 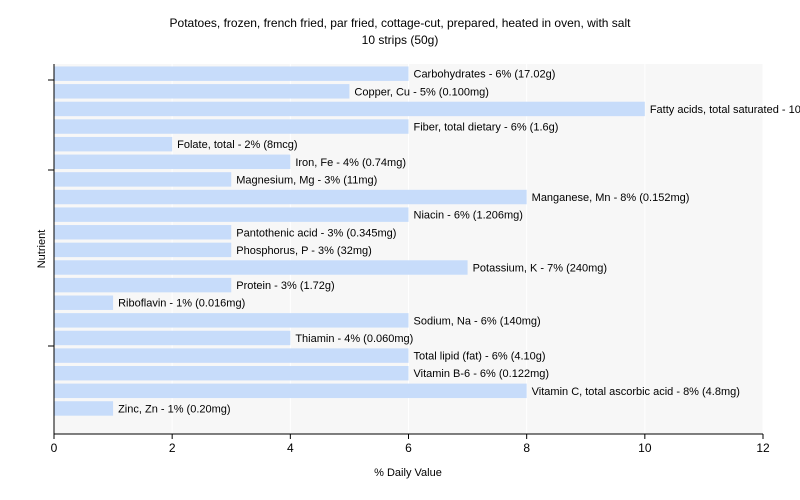 I want to click on x-tick-label: 8, so click(x=526, y=448).